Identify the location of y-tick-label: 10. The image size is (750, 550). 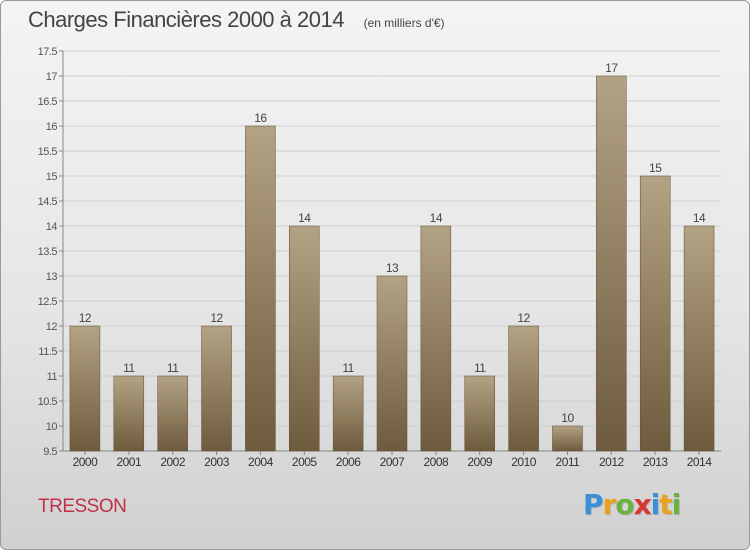
(52, 427).